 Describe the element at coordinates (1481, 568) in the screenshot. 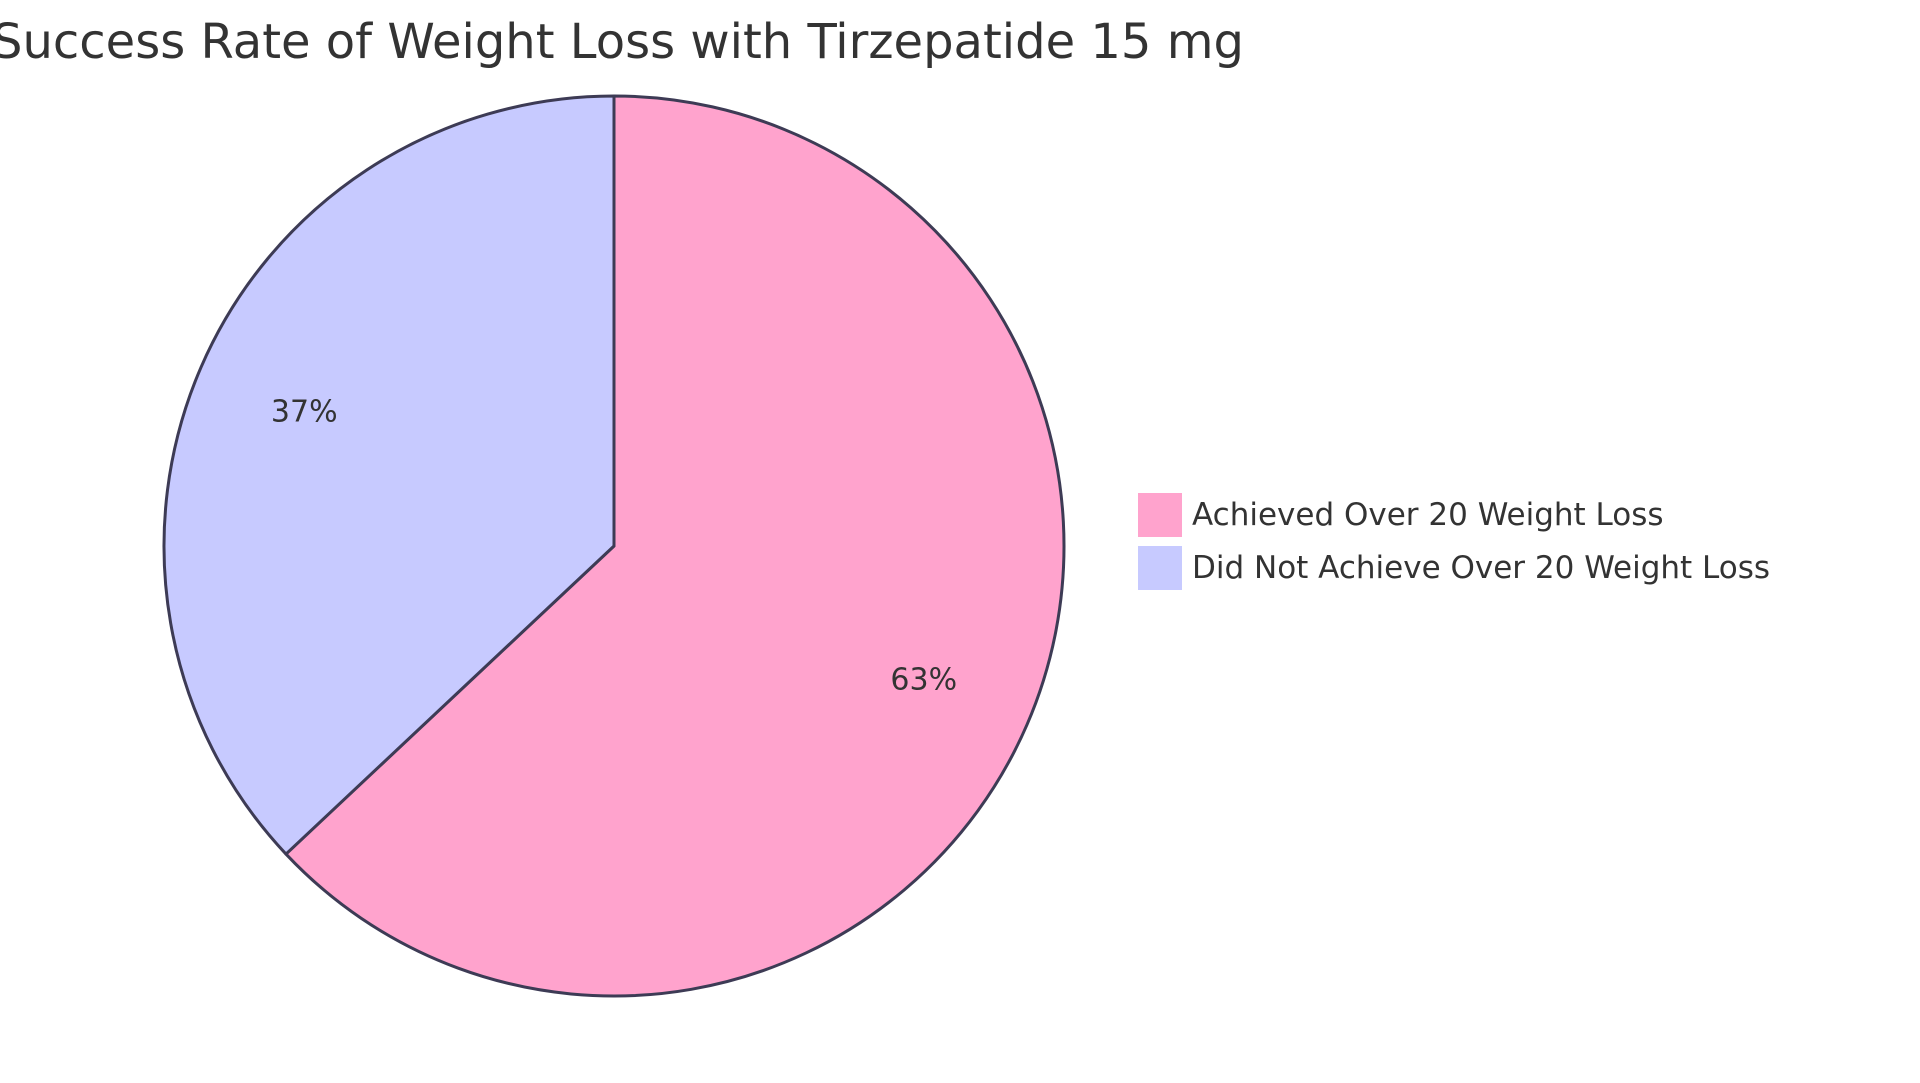

I see `legend-label: Did Not Achieve Over 20 Weight Loss` at that location.